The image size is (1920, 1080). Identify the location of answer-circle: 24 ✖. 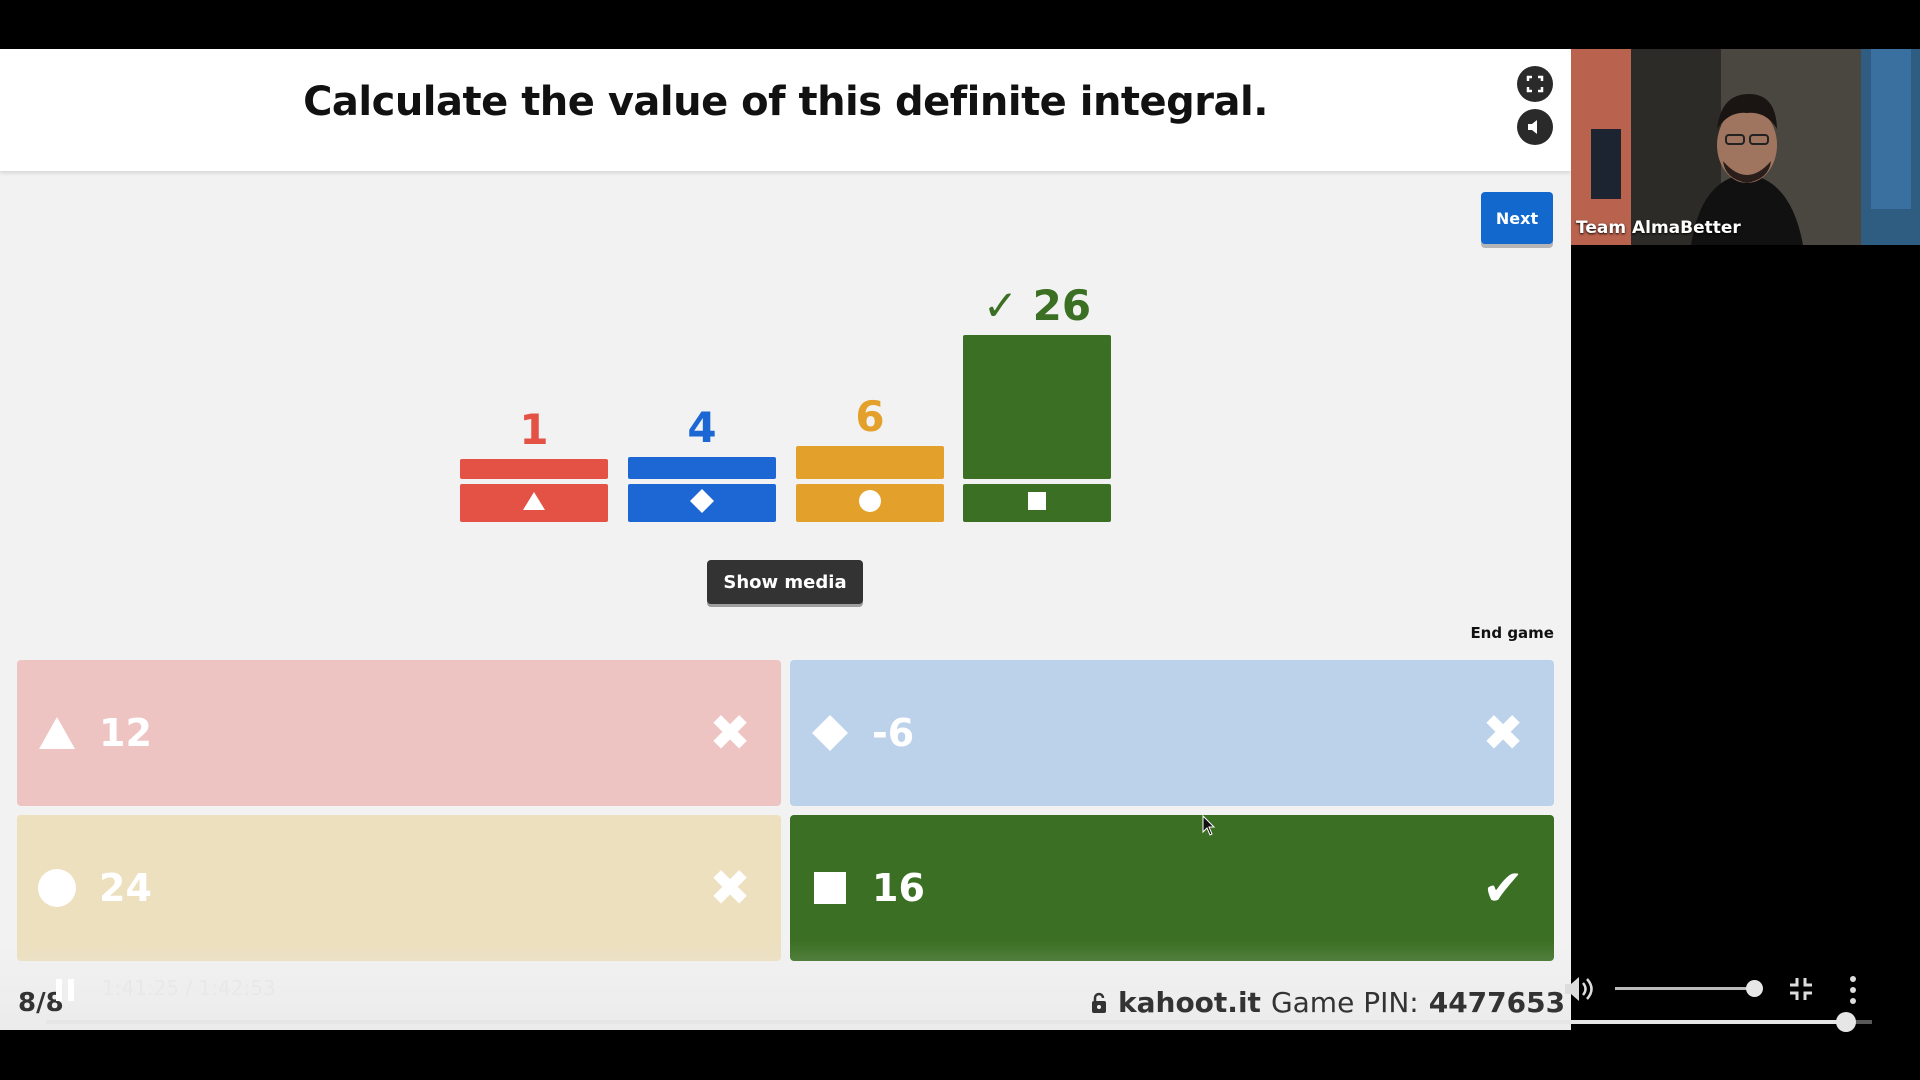
(399, 888).